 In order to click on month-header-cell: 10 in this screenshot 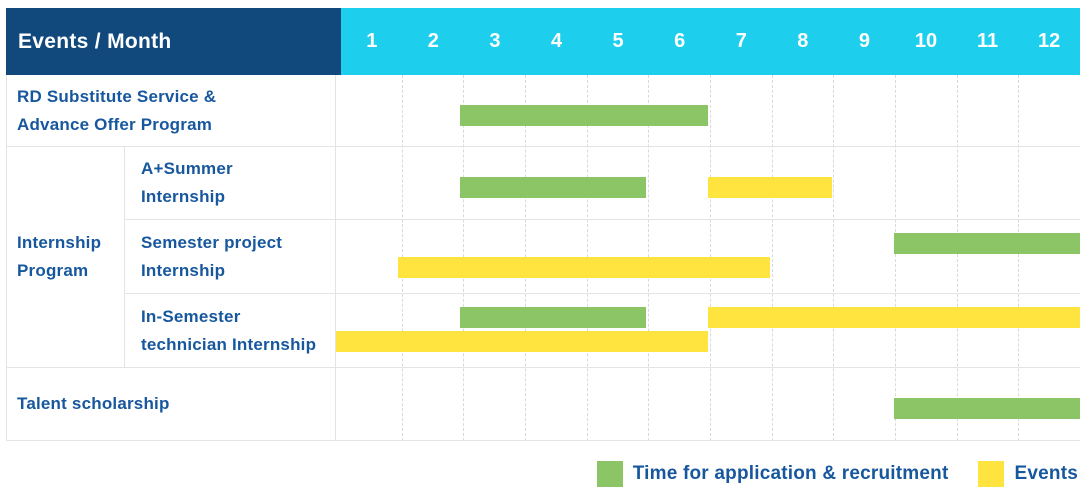, I will do `click(926, 41)`.